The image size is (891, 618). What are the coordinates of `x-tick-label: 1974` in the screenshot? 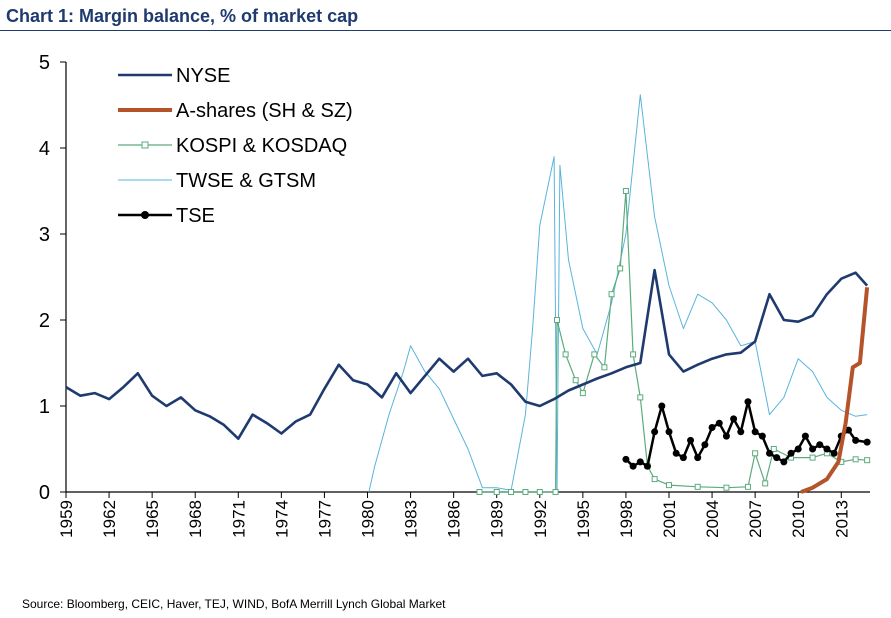 It's located at (281, 519).